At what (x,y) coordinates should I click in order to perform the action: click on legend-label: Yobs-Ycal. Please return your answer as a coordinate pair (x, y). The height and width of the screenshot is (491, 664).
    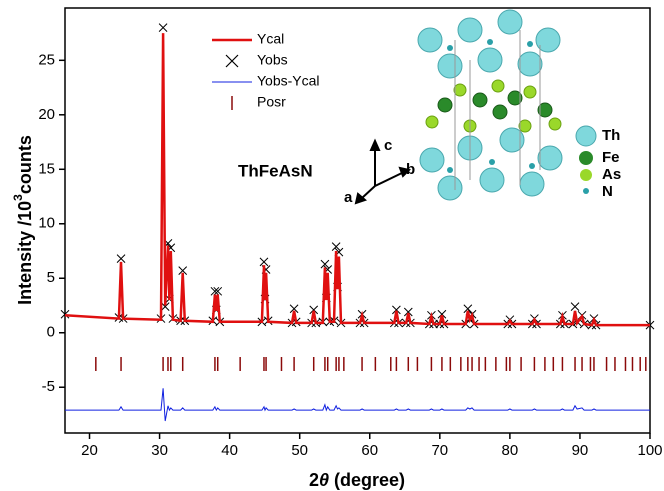
    Looking at the image, I should click on (288, 81).